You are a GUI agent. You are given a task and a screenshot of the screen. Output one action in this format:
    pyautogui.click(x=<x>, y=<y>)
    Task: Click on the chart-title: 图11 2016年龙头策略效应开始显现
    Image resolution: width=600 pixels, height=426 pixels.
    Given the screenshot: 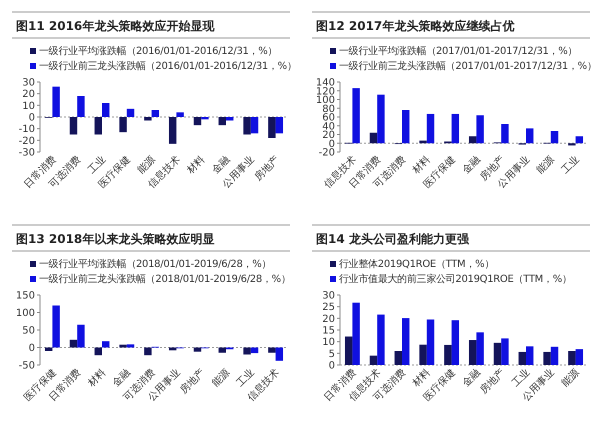 What is the action you would take?
    pyautogui.click(x=116, y=26)
    